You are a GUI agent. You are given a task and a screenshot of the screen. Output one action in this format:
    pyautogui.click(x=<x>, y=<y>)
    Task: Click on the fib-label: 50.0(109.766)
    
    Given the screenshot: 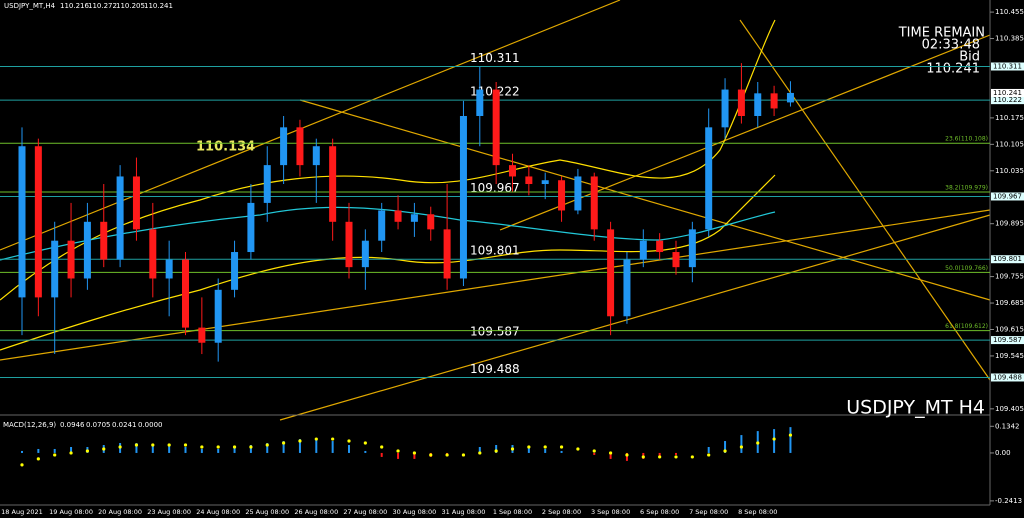 What is the action you would take?
    pyautogui.click(x=966, y=268)
    